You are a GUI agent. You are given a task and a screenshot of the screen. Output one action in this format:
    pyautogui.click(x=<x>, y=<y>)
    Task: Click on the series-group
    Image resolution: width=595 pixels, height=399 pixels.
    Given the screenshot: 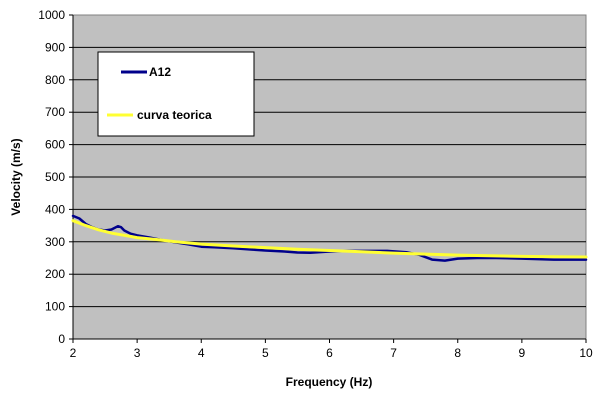 What is the action you would take?
    pyautogui.click(x=329, y=238)
    